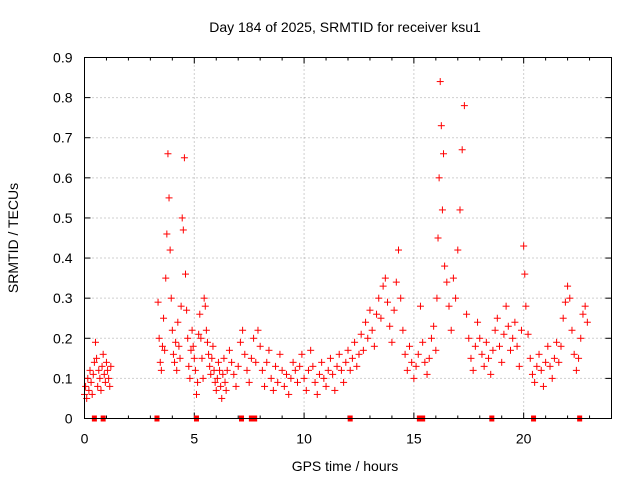  Describe the element at coordinates (63, 258) in the screenshot. I see `y-tick-label: 0.4` at that location.